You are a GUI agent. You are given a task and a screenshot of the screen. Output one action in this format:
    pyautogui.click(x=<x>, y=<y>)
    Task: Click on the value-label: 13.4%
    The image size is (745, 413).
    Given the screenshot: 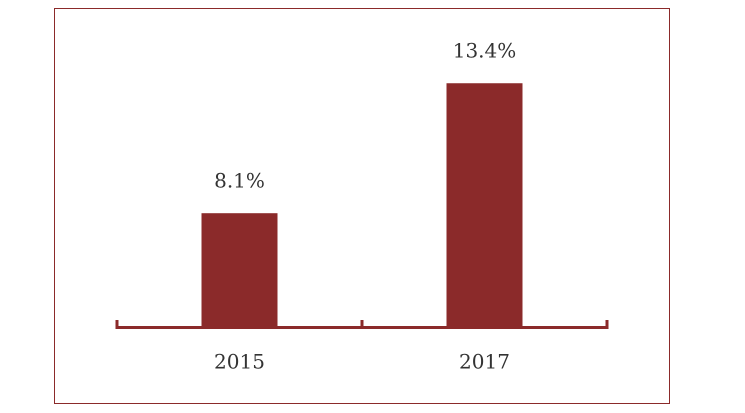 What is the action you would take?
    pyautogui.click(x=485, y=51)
    